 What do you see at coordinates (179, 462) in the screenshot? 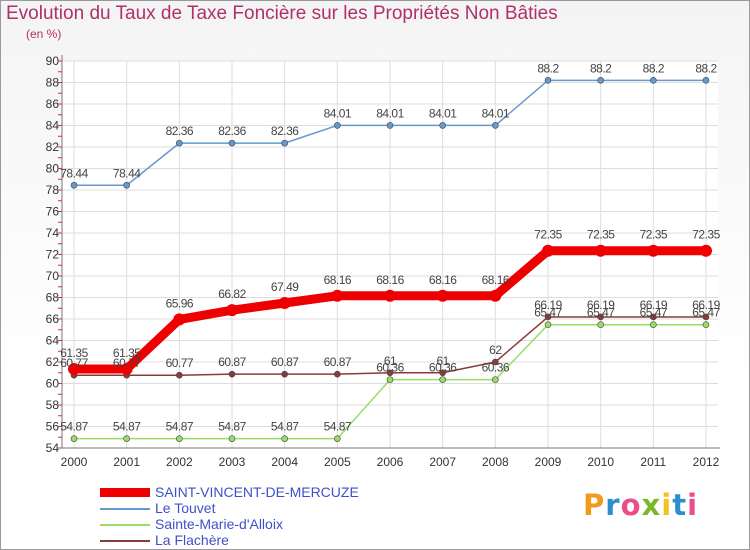
I see `x-tick-label: 2002` at bounding box center [179, 462].